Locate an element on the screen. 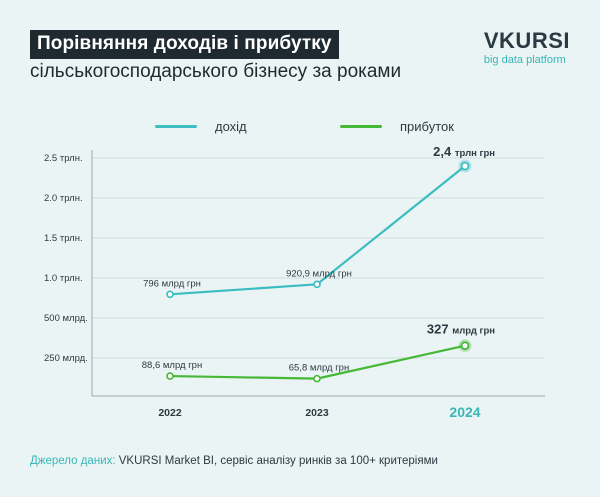  data-label: 65,8 млрд грн is located at coordinates (319, 368).